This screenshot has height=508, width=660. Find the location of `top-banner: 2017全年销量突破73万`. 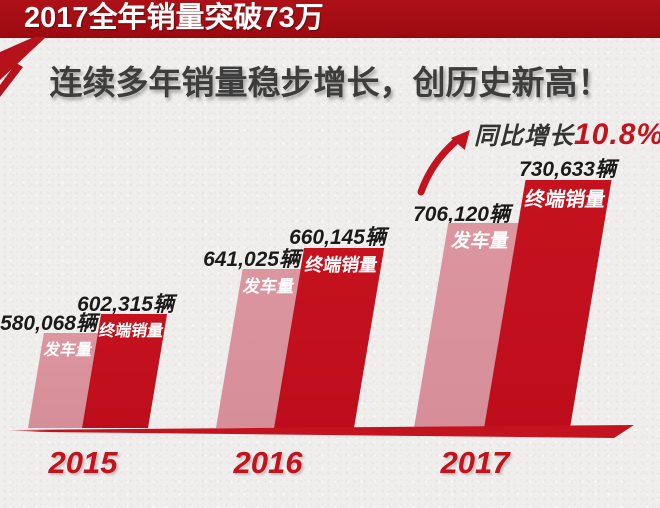

top-banner: 2017全年销量突破73万 is located at coordinates (330, 19).